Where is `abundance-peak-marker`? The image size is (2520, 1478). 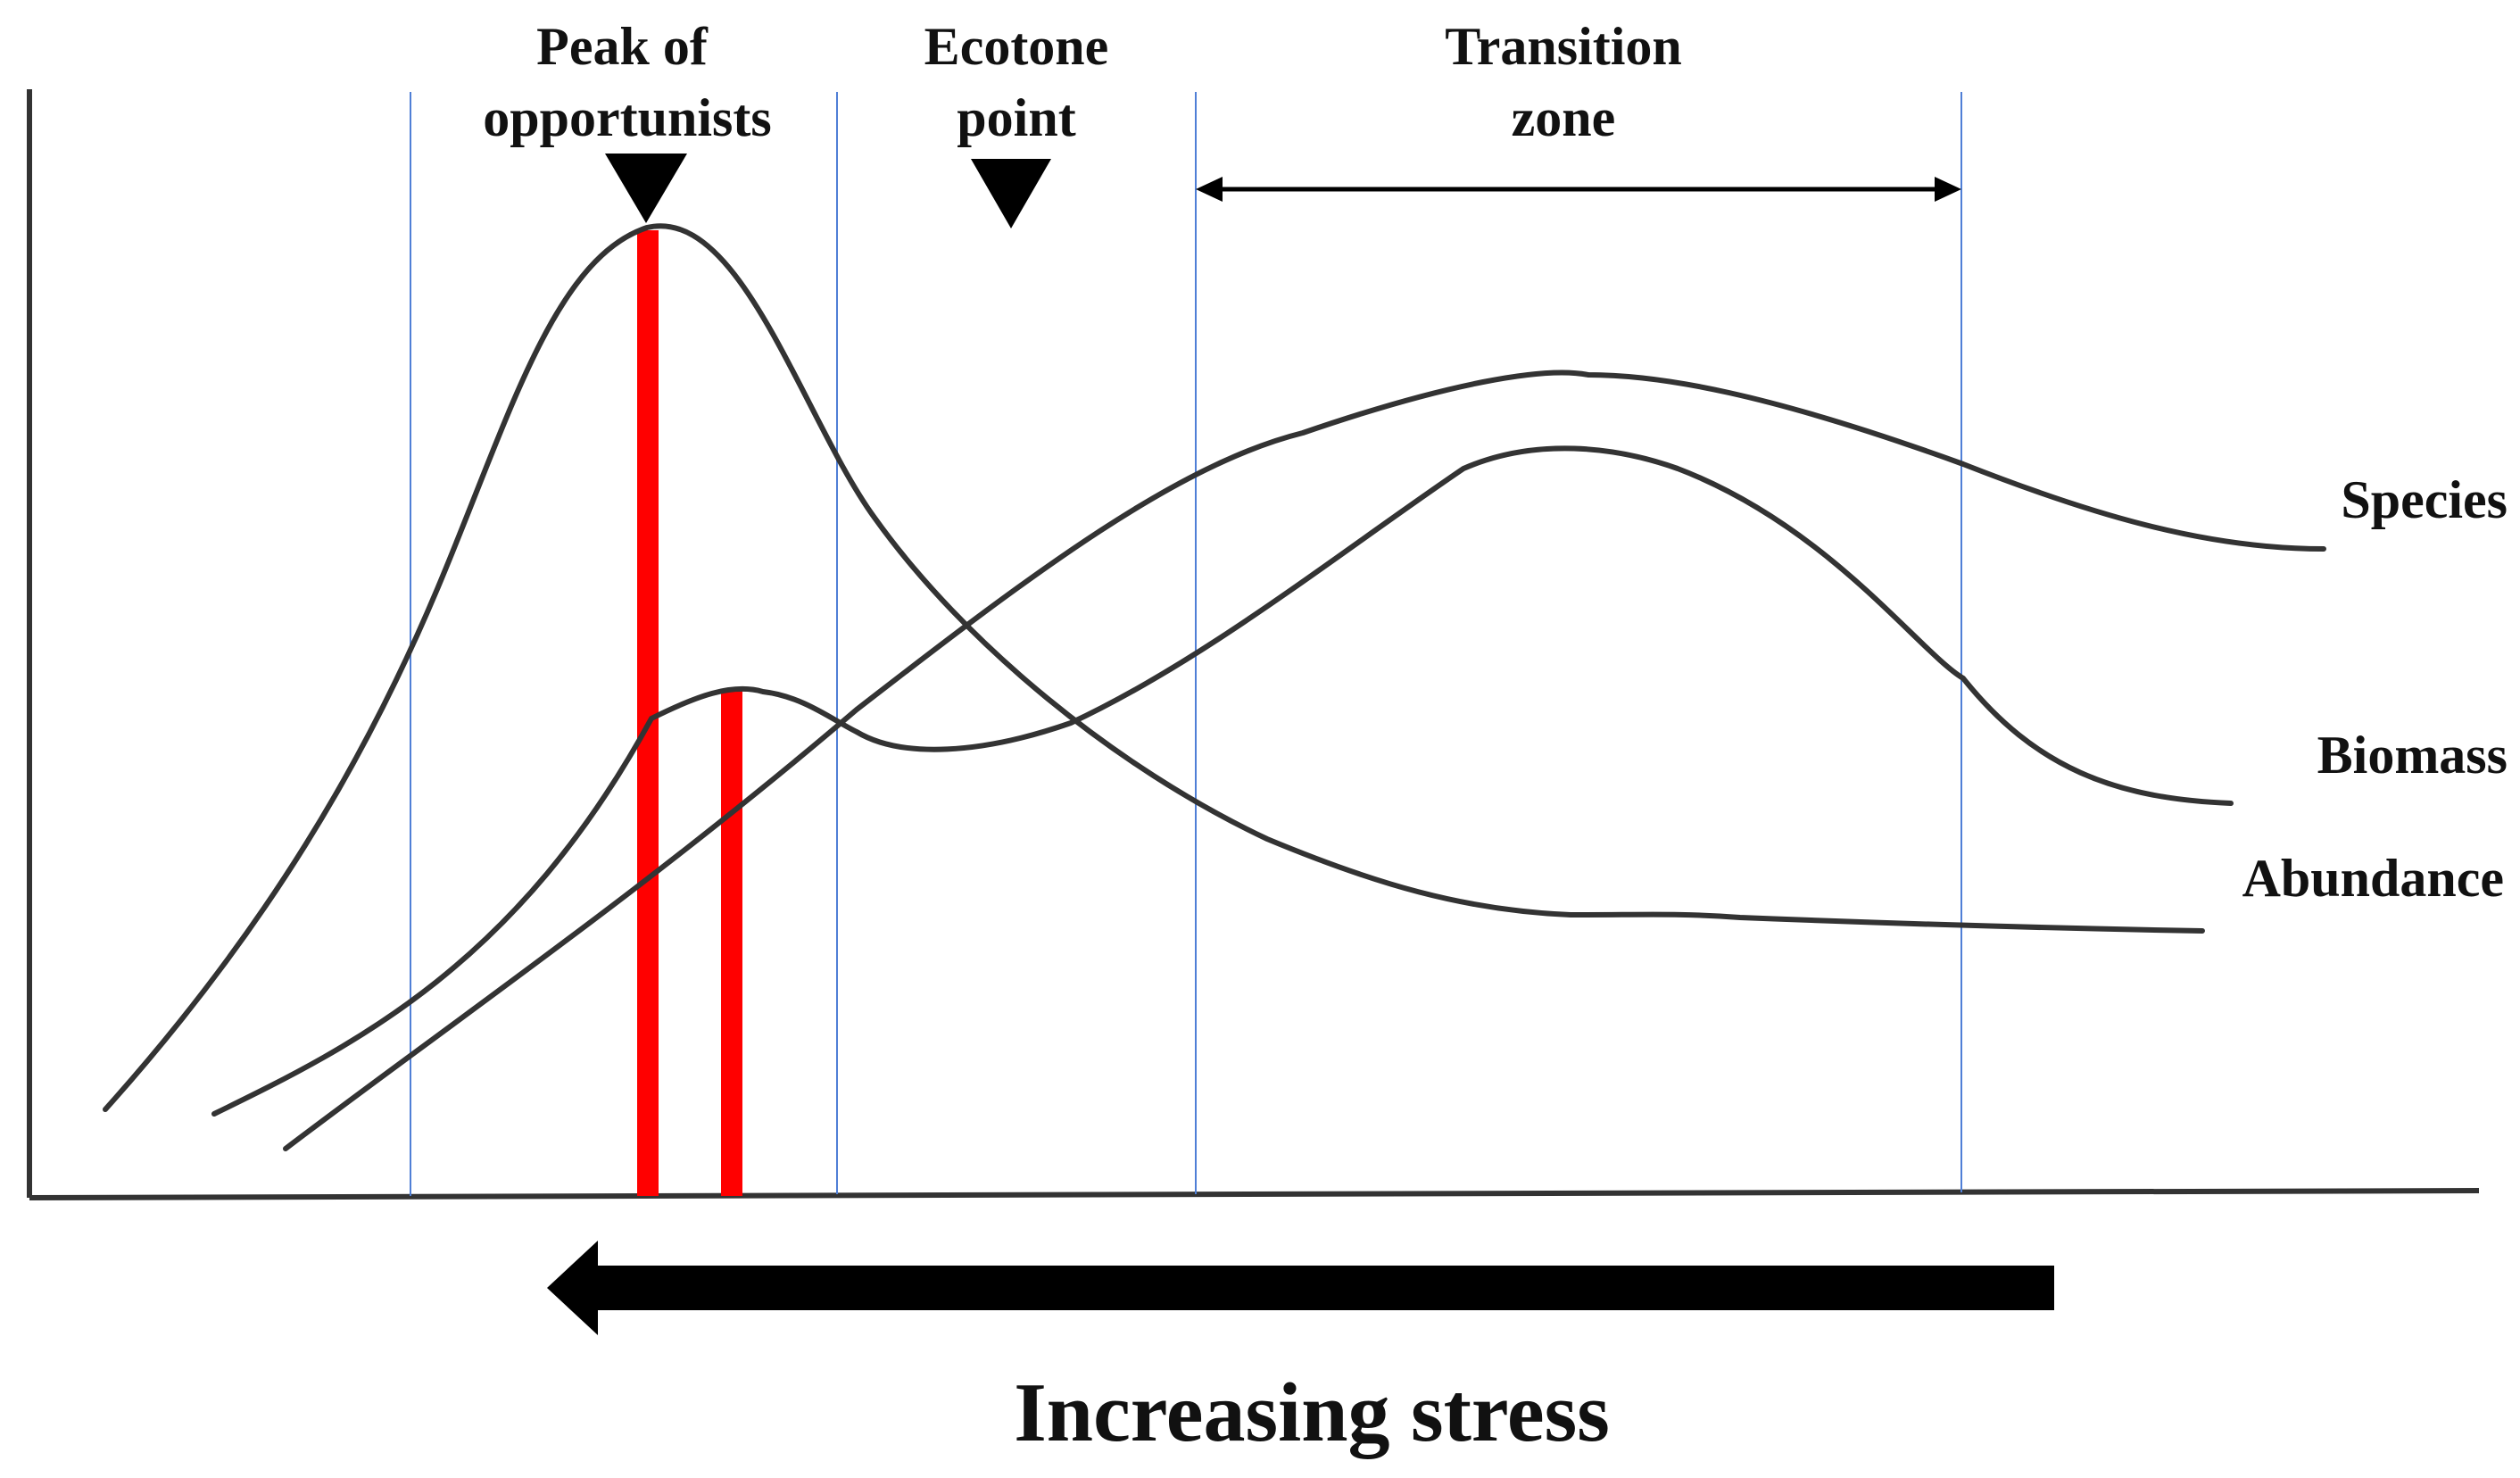 abundance-peak-marker is located at coordinates (648, 713).